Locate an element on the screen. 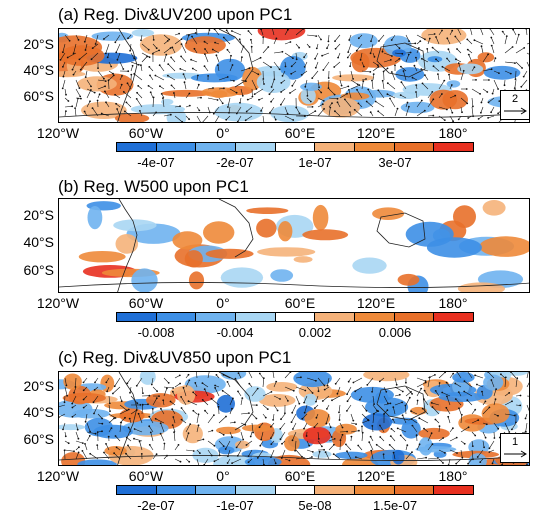  lon-label: 120°E is located at coordinates (376, 133).